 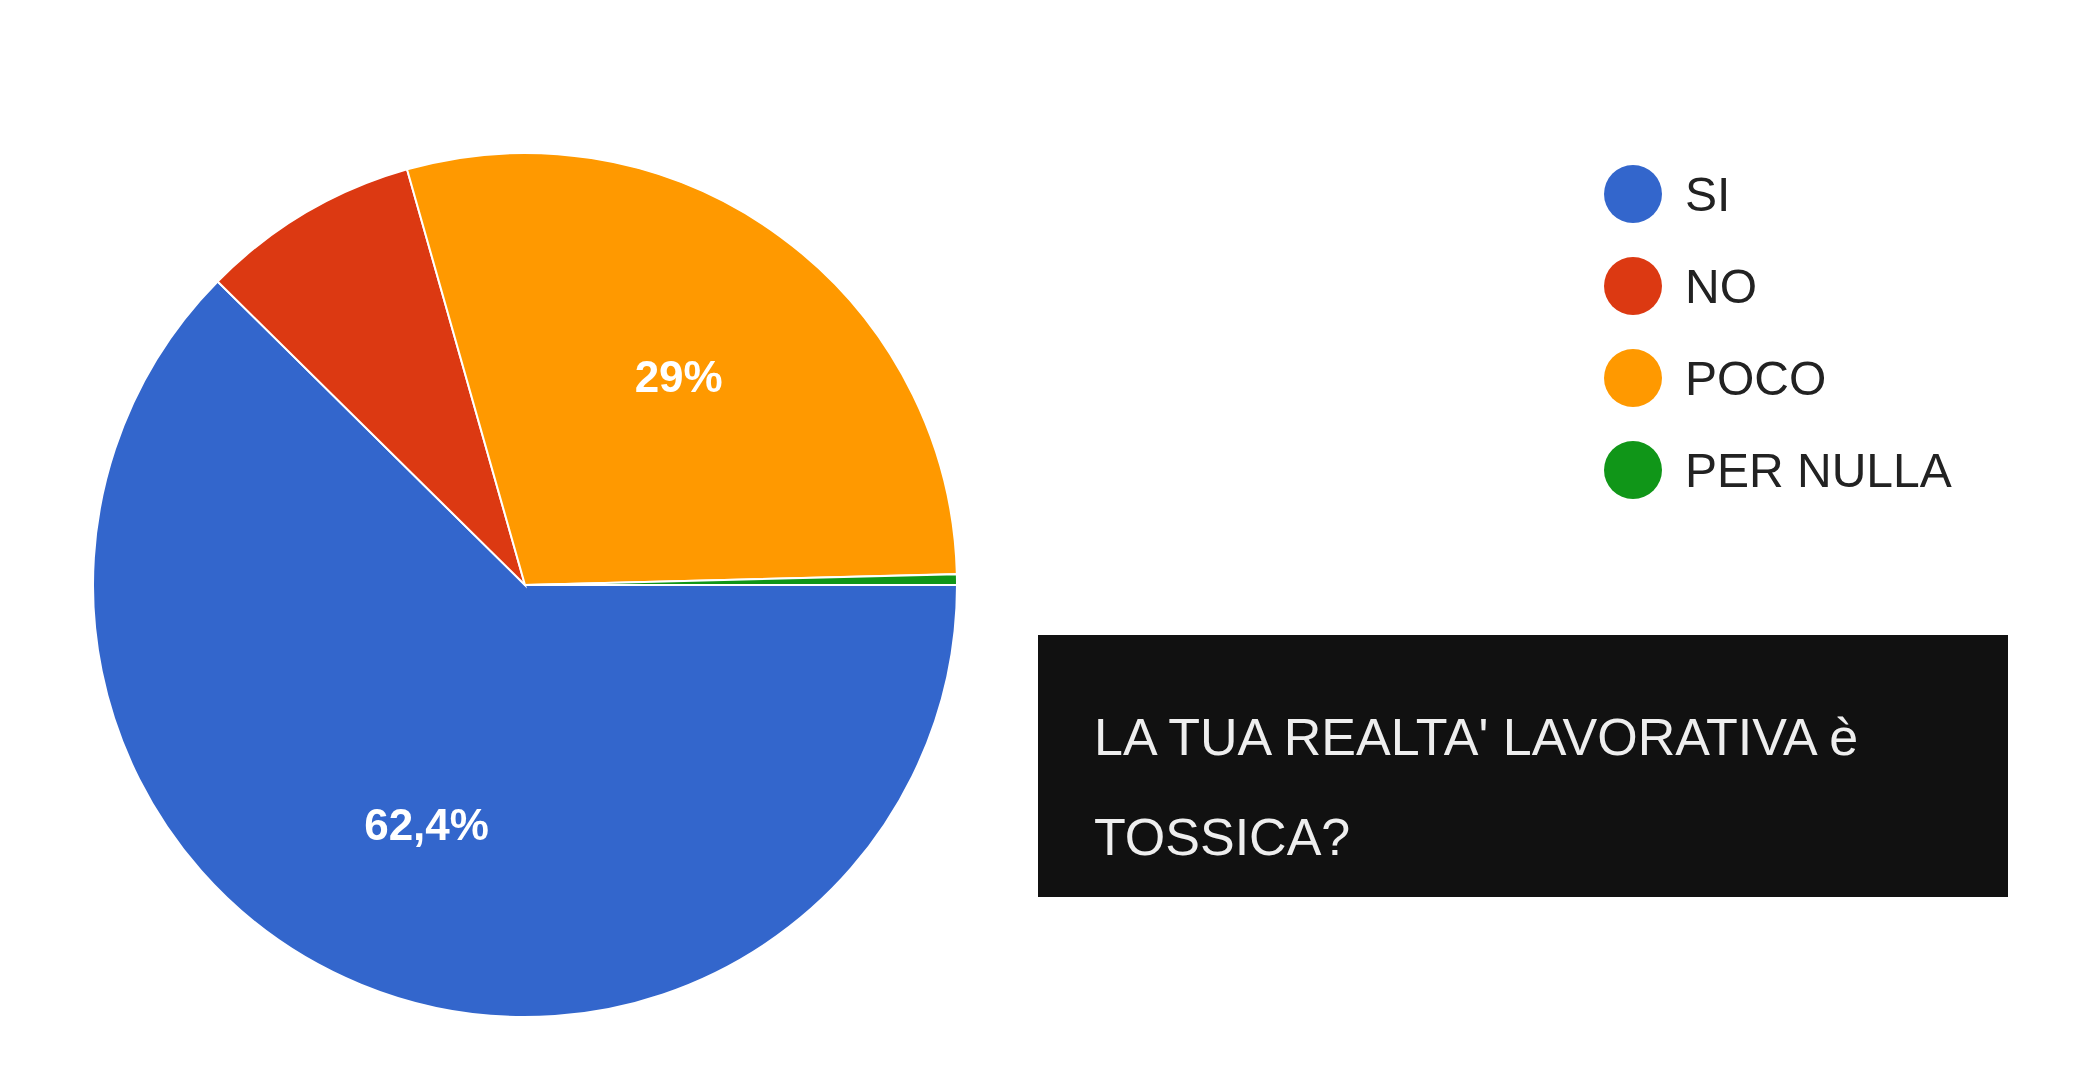 What do you see at coordinates (1721, 286) in the screenshot?
I see `legend-label: NO` at bounding box center [1721, 286].